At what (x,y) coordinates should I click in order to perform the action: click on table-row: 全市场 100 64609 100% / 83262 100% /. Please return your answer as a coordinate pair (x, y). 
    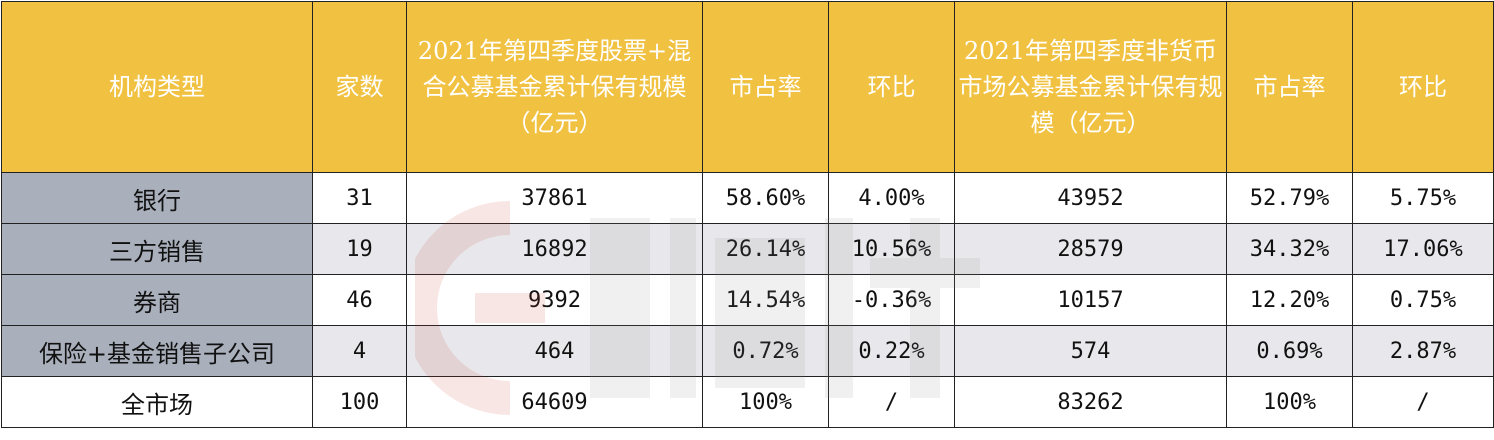
    Looking at the image, I should click on (747, 402).